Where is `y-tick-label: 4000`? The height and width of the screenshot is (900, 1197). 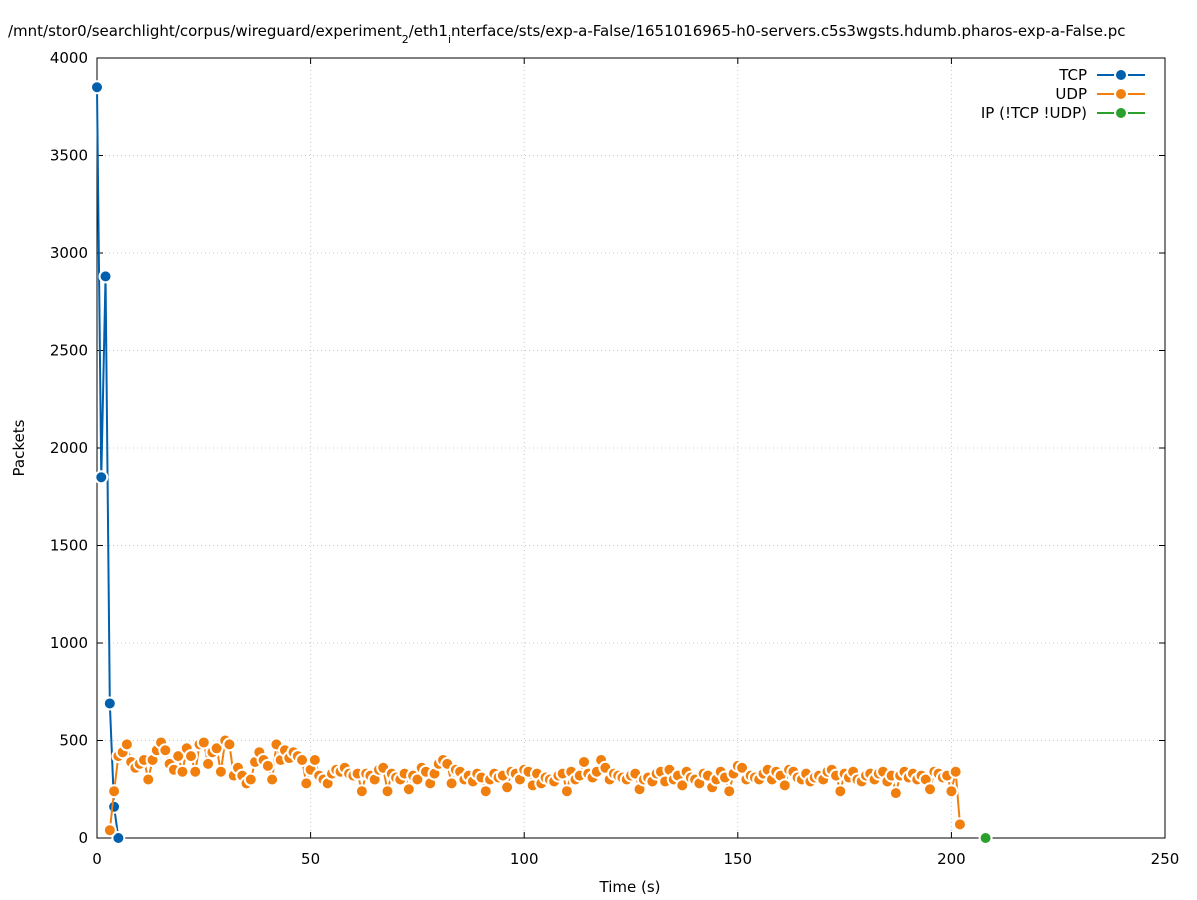
y-tick-label: 4000 is located at coordinates (69, 58).